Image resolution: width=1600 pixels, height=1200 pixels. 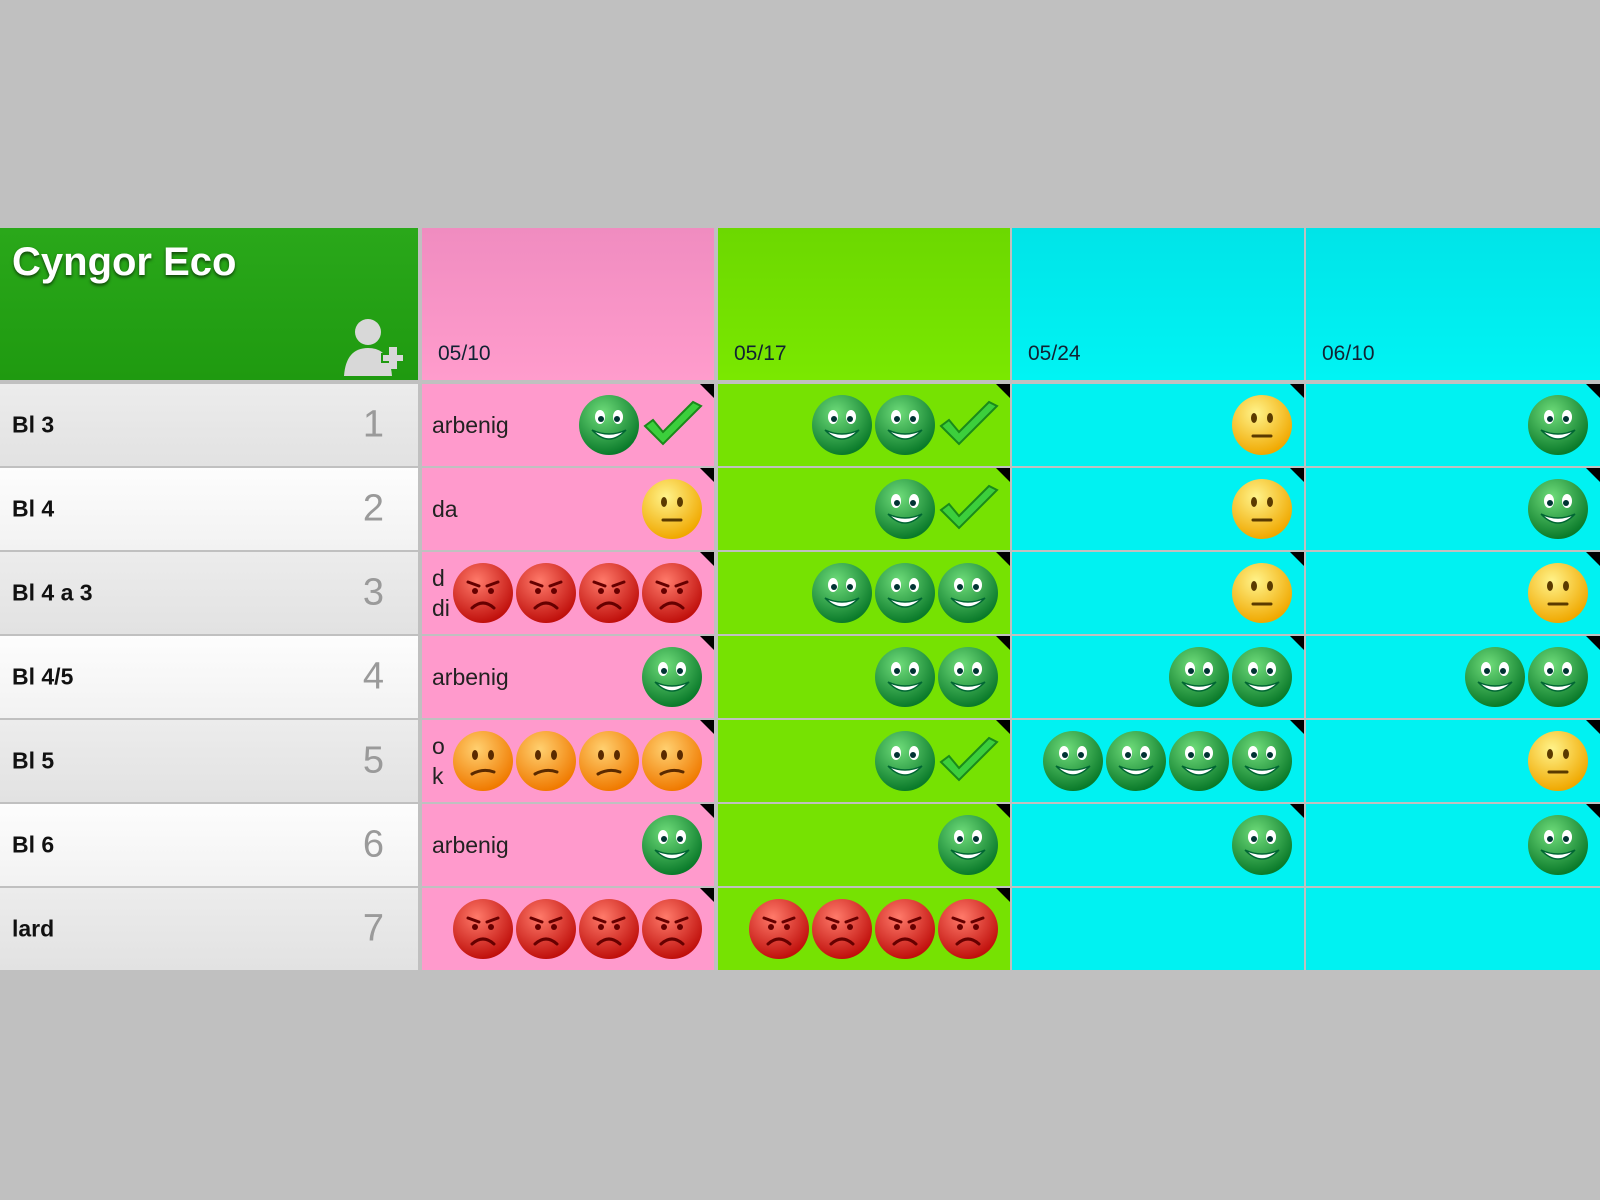 What do you see at coordinates (1453, 304) in the screenshot?
I see `date-column-header: 06/10` at bounding box center [1453, 304].